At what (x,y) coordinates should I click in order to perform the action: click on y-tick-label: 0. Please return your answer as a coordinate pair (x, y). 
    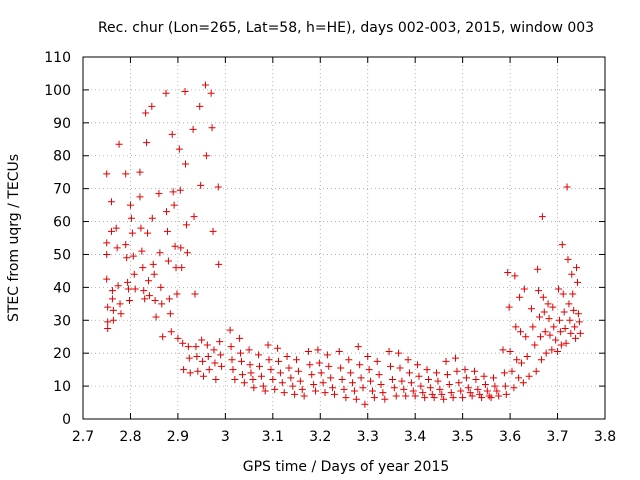
    Looking at the image, I should click on (66, 420).